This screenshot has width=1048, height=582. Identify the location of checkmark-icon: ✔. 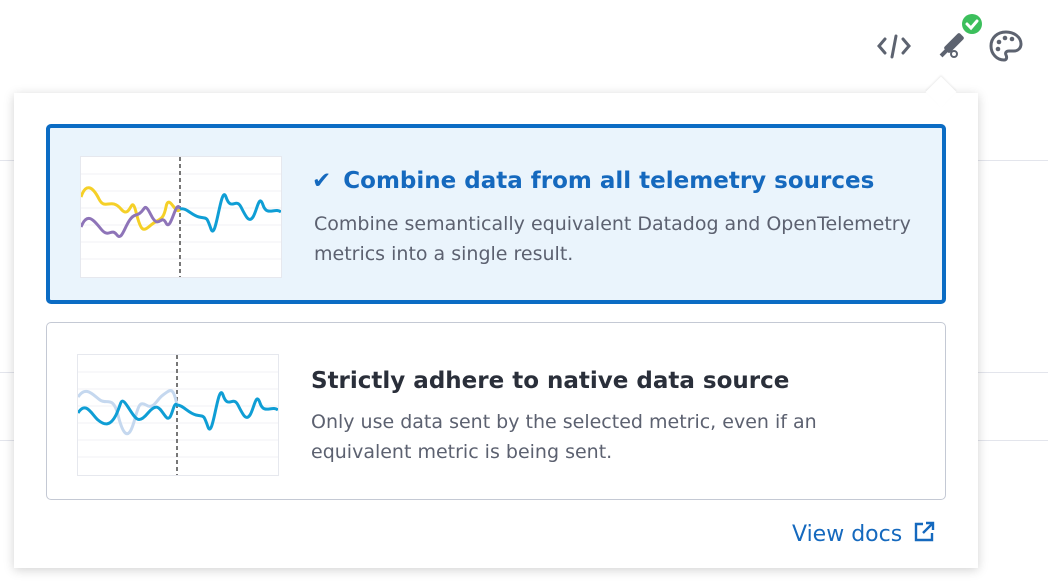
(322, 181).